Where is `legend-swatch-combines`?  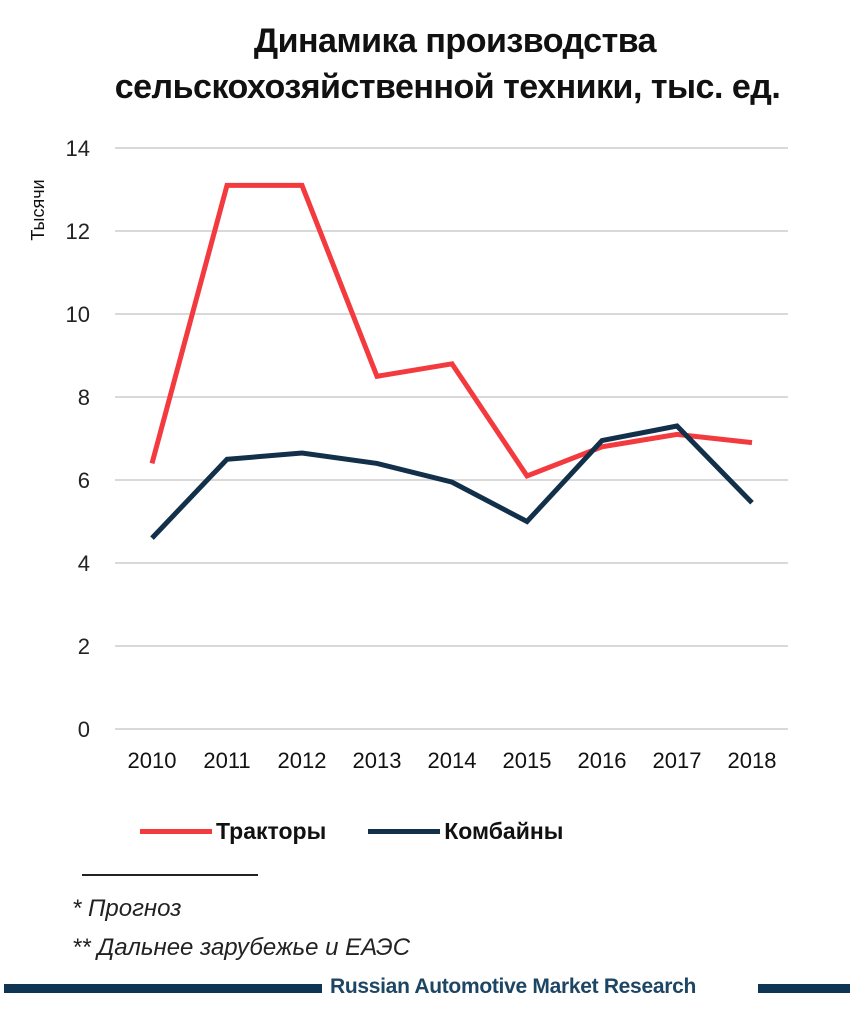
legend-swatch-combines is located at coordinates (404, 831).